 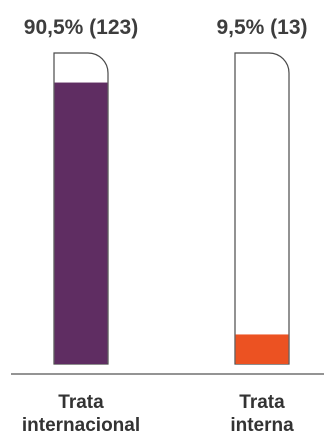 What do you see at coordinates (261, 27) in the screenshot?
I see `value-label-trata-interna: 9,5% (13)` at bounding box center [261, 27].